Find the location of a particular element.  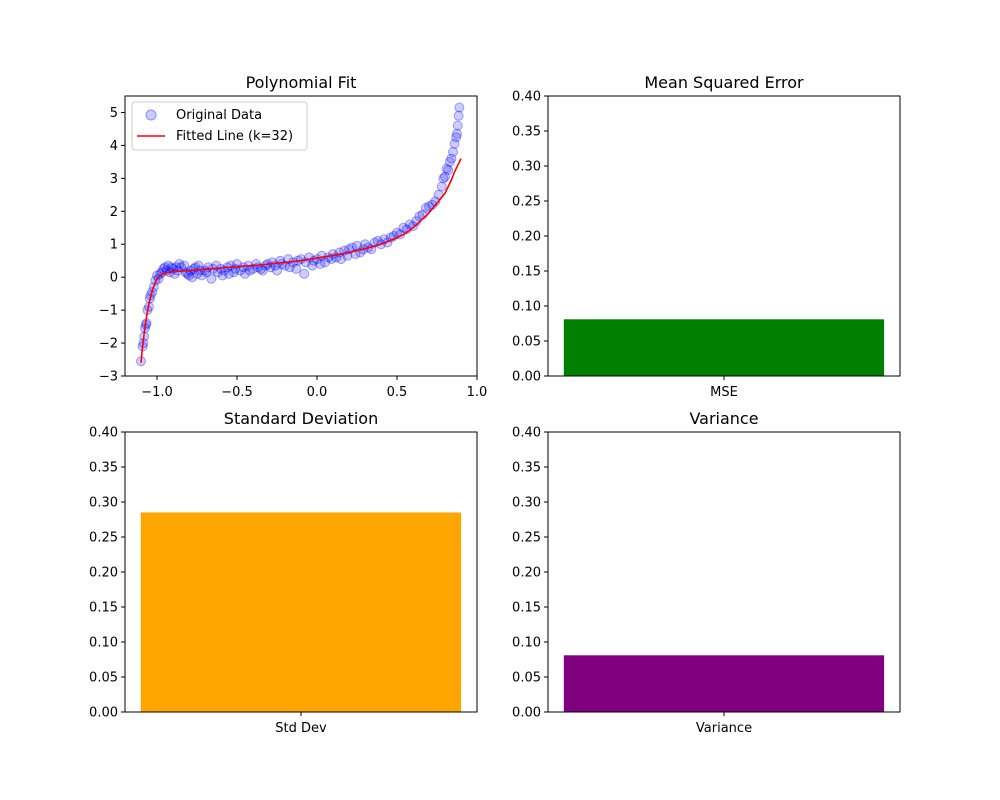

mean-squared-error-plot-area is located at coordinates (724, 347).